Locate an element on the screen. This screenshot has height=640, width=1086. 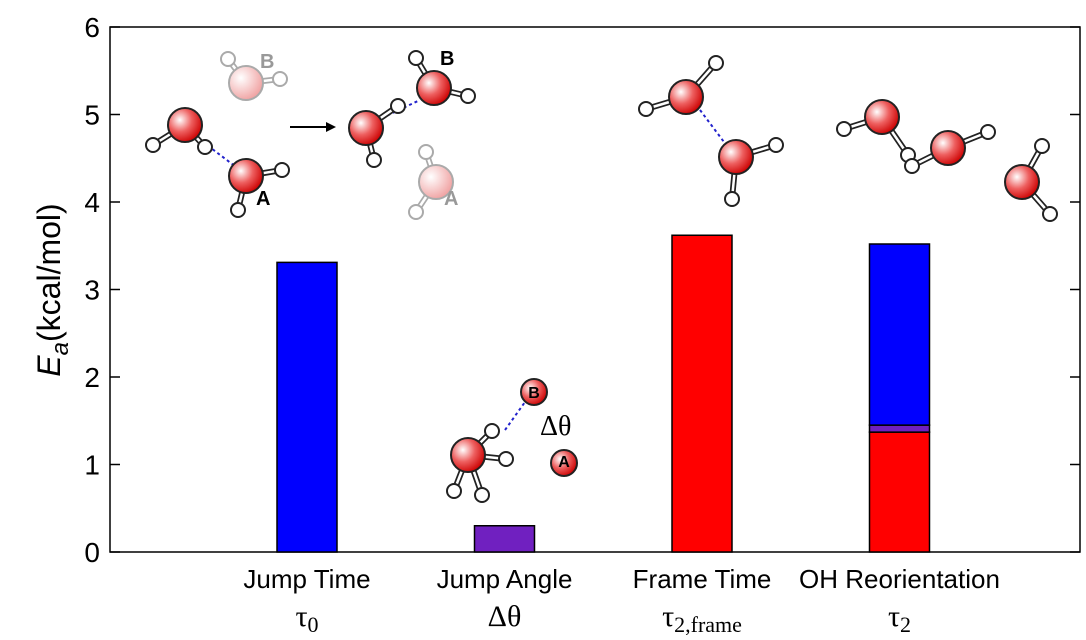
y-tick-label: 6 is located at coordinates (92, 27).